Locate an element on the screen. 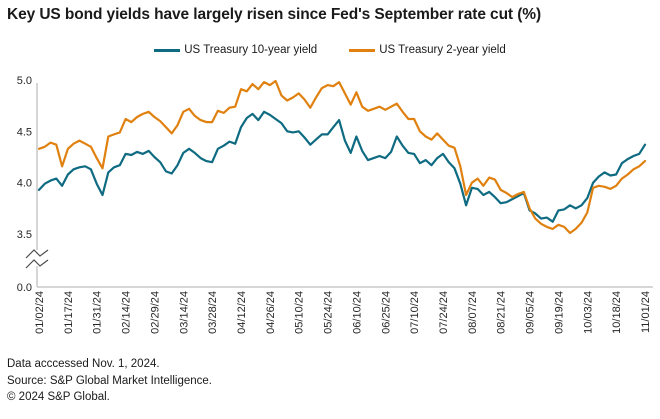 Image resolution: width=660 pixels, height=419 pixels. footer-source: Source: S&P Global Market Intelligence. is located at coordinates (109, 380).